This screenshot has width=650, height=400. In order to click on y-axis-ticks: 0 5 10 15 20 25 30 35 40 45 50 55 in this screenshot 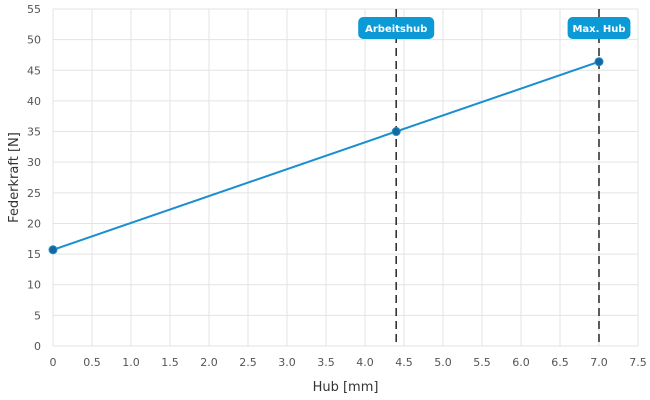, I will do `click(34, 178)`.